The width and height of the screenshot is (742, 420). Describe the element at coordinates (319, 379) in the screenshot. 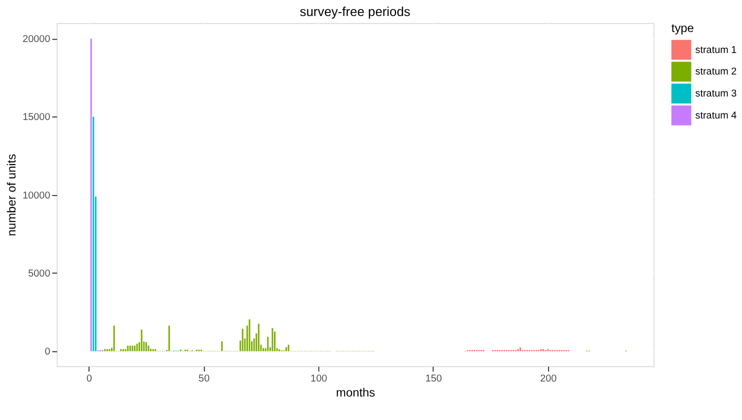

I see `x-tick-label: 100` at that location.